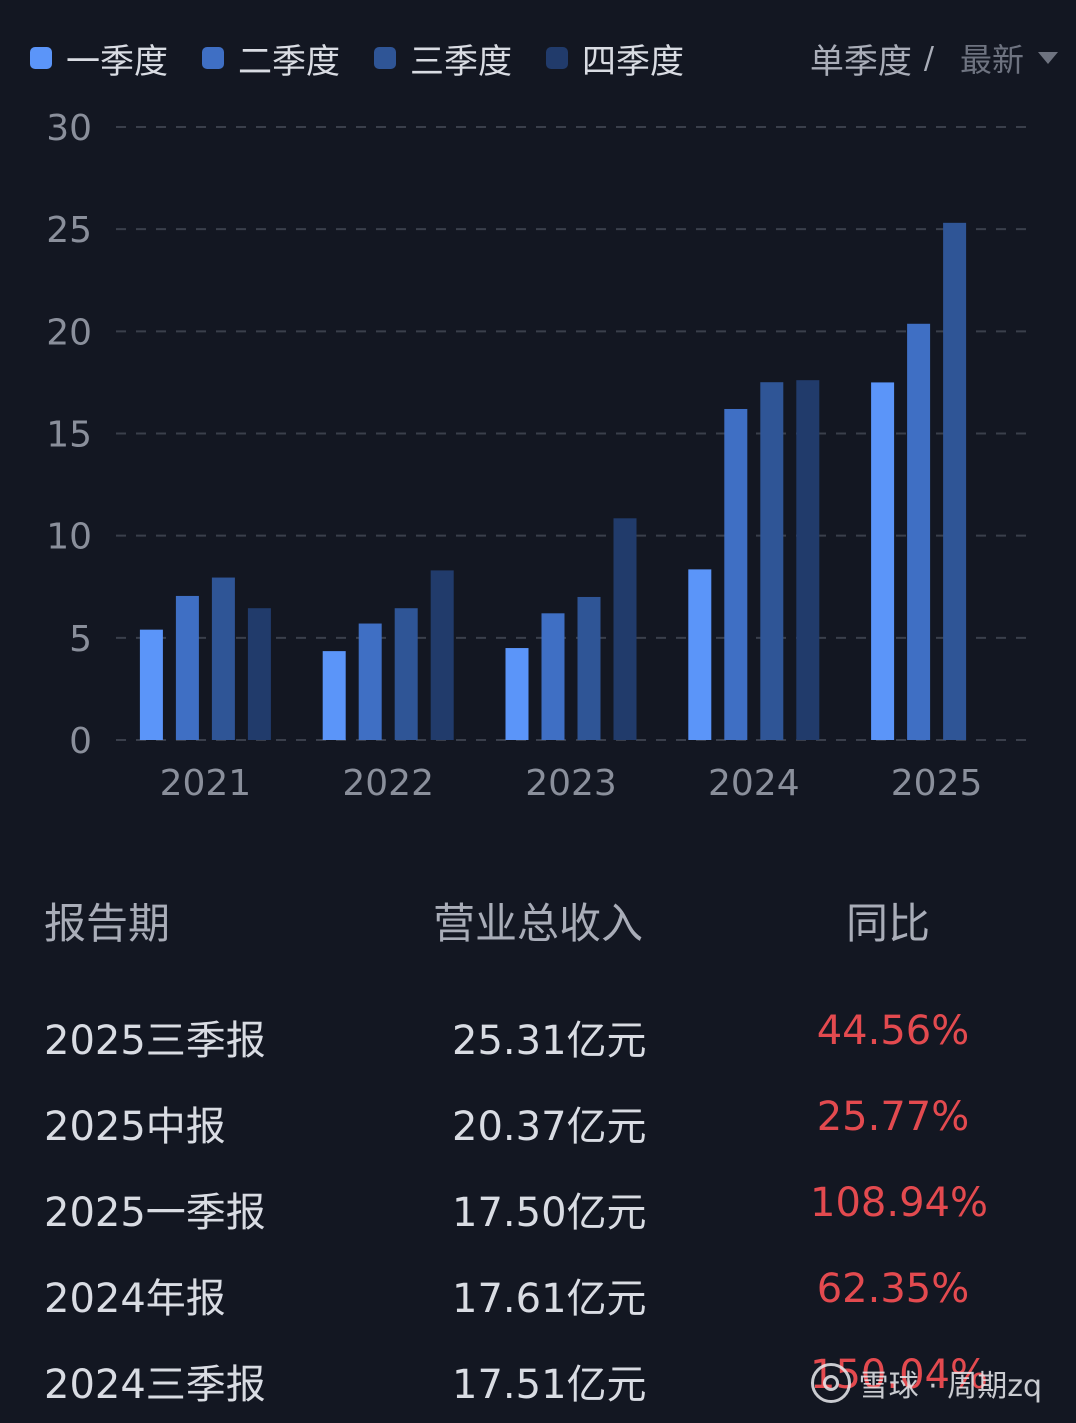  What do you see at coordinates (549, 1213) in the screenshot?
I see `row-revenue: 17.50亿元` at bounding box center [549, 1213].